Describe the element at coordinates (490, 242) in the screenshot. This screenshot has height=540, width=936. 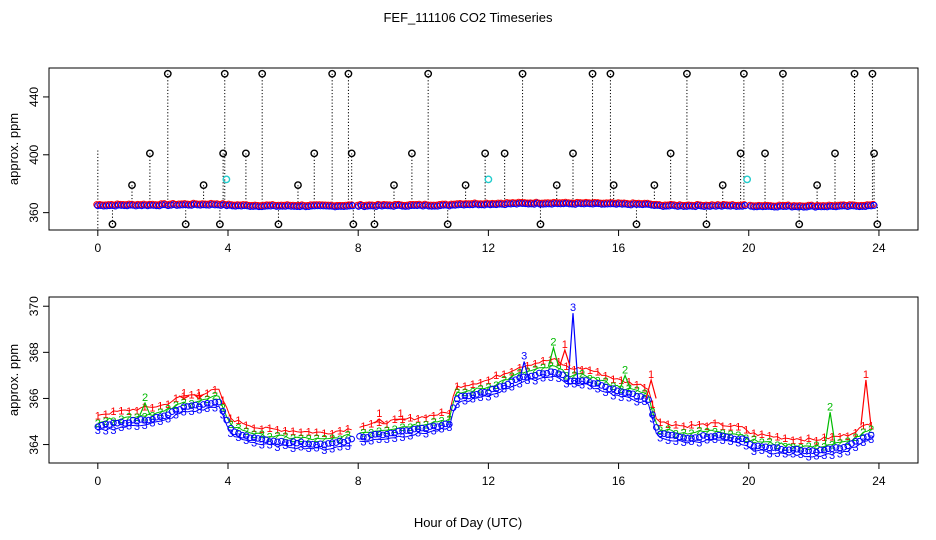
I see `top-x-axis: 0 4 8 12 16 20 24` at that location.